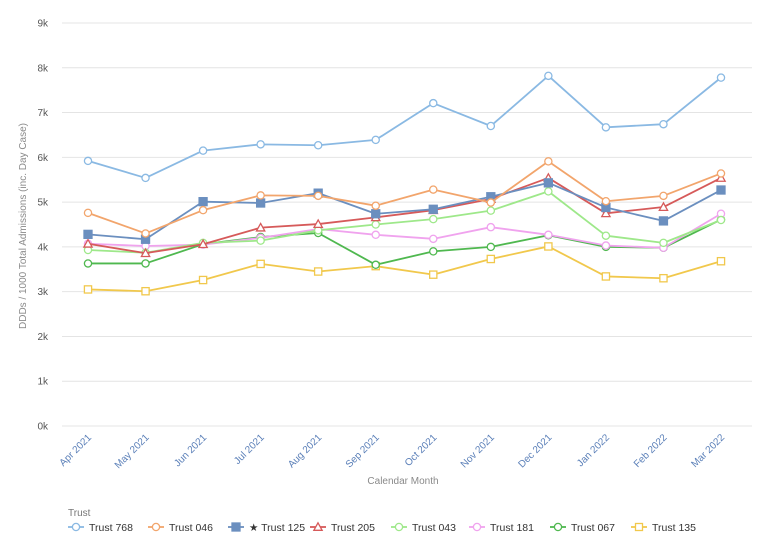 Image resolution: width=784 pixels, height=543 pixels. I want to click on x-tick-label: Apr 2021, so click(76, 450).